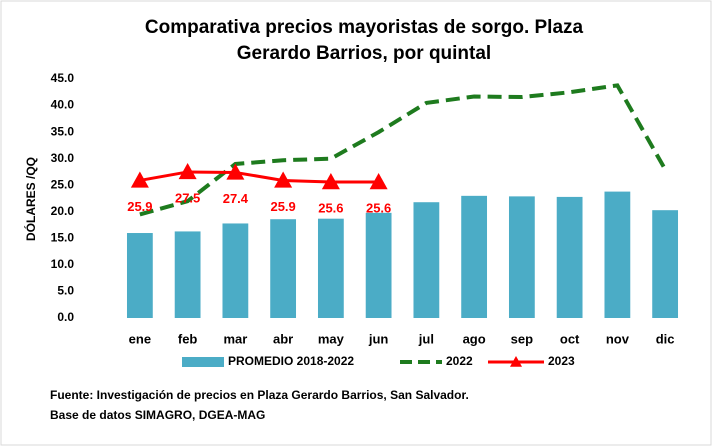  I want to click on x-tick-label: nov, so click(618, 338).